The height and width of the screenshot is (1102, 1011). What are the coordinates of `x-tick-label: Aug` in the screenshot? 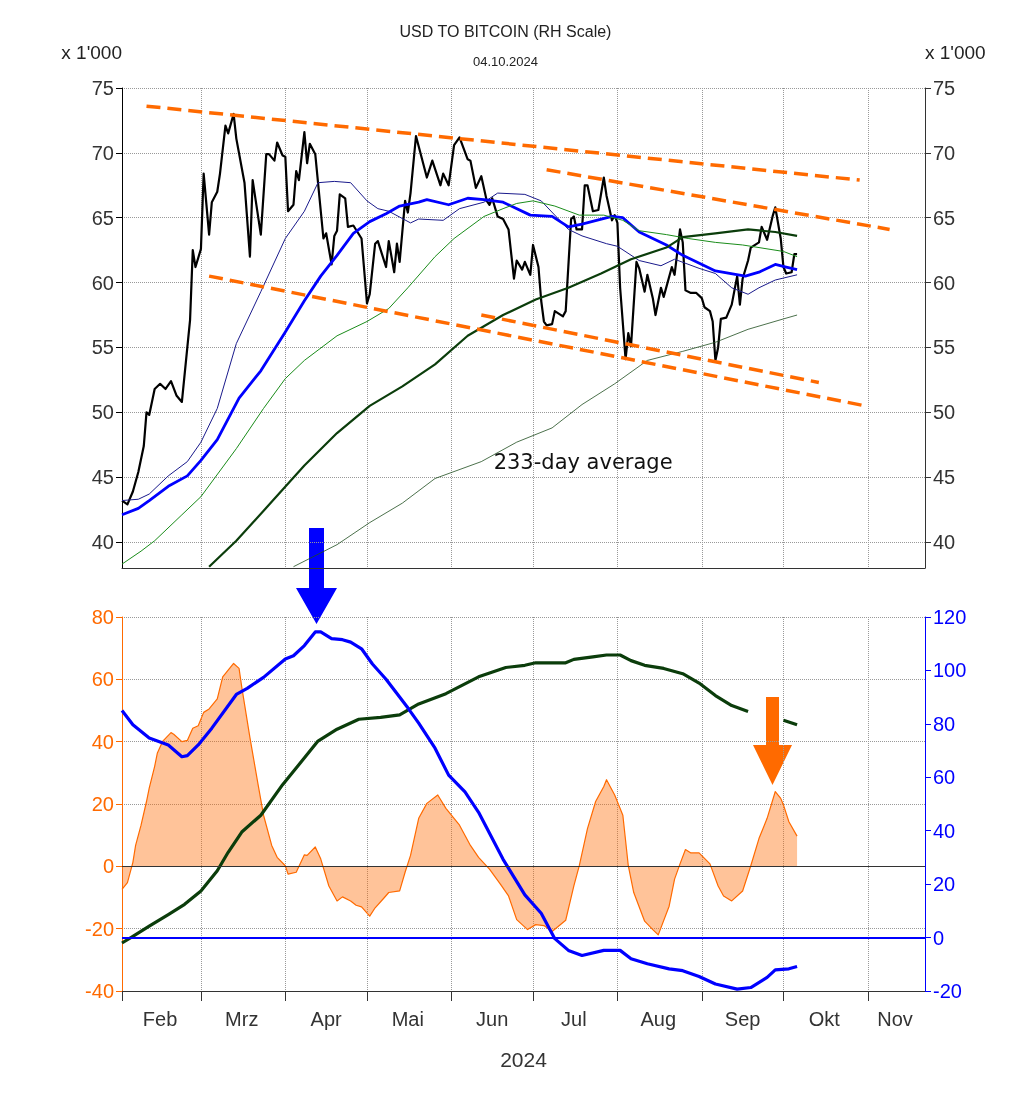 It's located at (658, 1019).